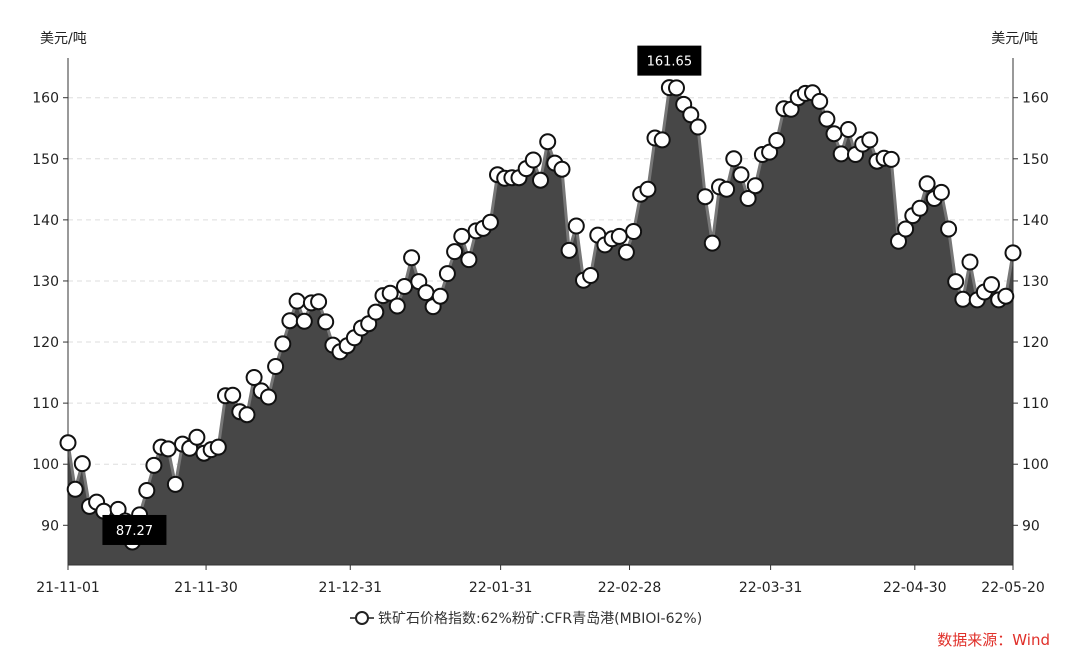  I want to click on x-tick-label: 21-12-31, so click(350, 588).